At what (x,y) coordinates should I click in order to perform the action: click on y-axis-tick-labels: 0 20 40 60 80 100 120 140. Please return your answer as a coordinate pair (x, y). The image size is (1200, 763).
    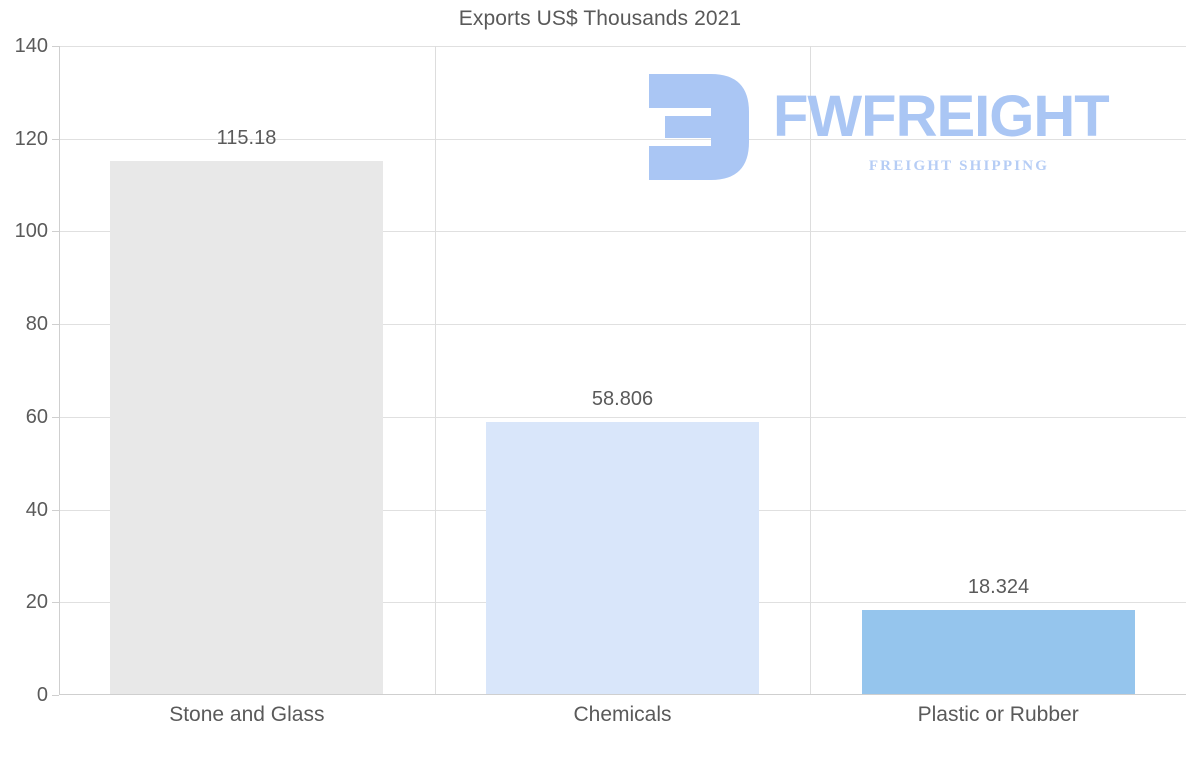
    Looking at the image, I should click on (24, 370).